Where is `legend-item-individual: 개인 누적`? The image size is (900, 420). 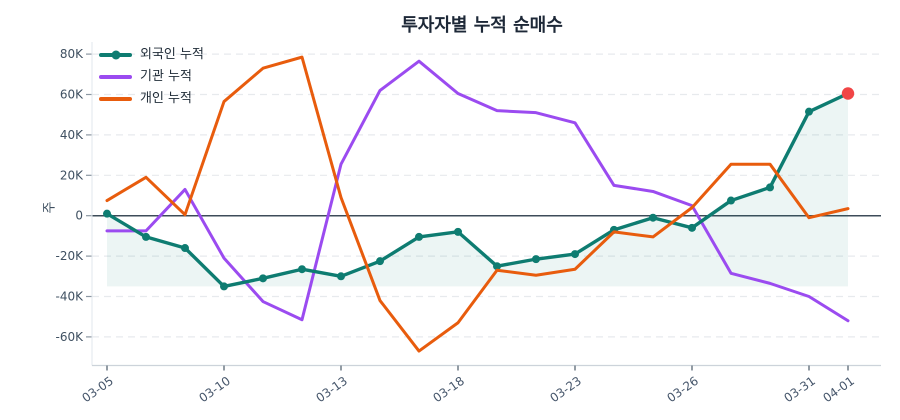
legend-item-individual: 개인 누적 is located at coordinates (151, 99).